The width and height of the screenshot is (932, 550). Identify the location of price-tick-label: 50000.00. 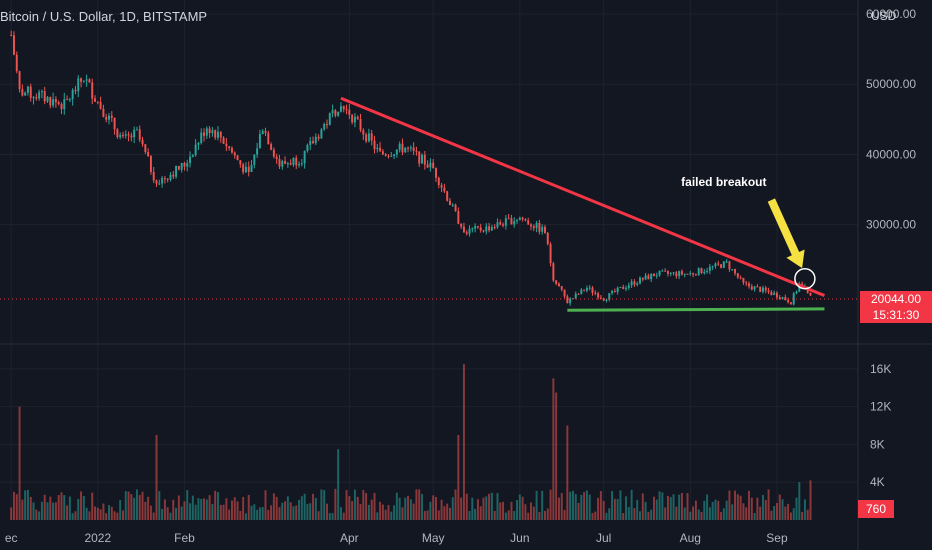
(891, 84).